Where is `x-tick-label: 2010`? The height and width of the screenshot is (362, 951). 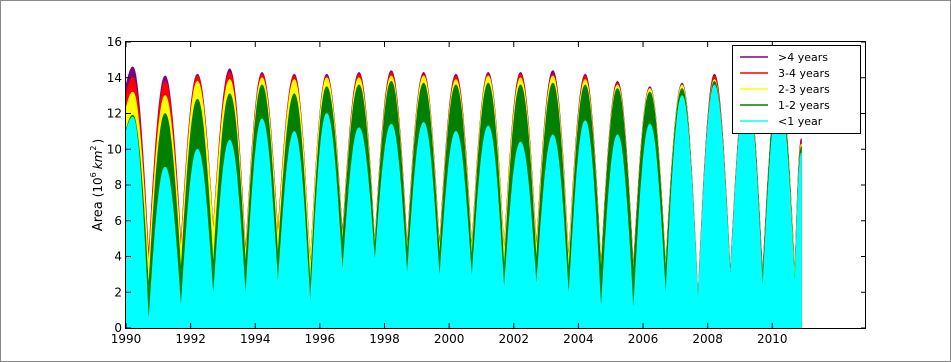
x-tick-label: 2010 is located at coordinates (772, 339).